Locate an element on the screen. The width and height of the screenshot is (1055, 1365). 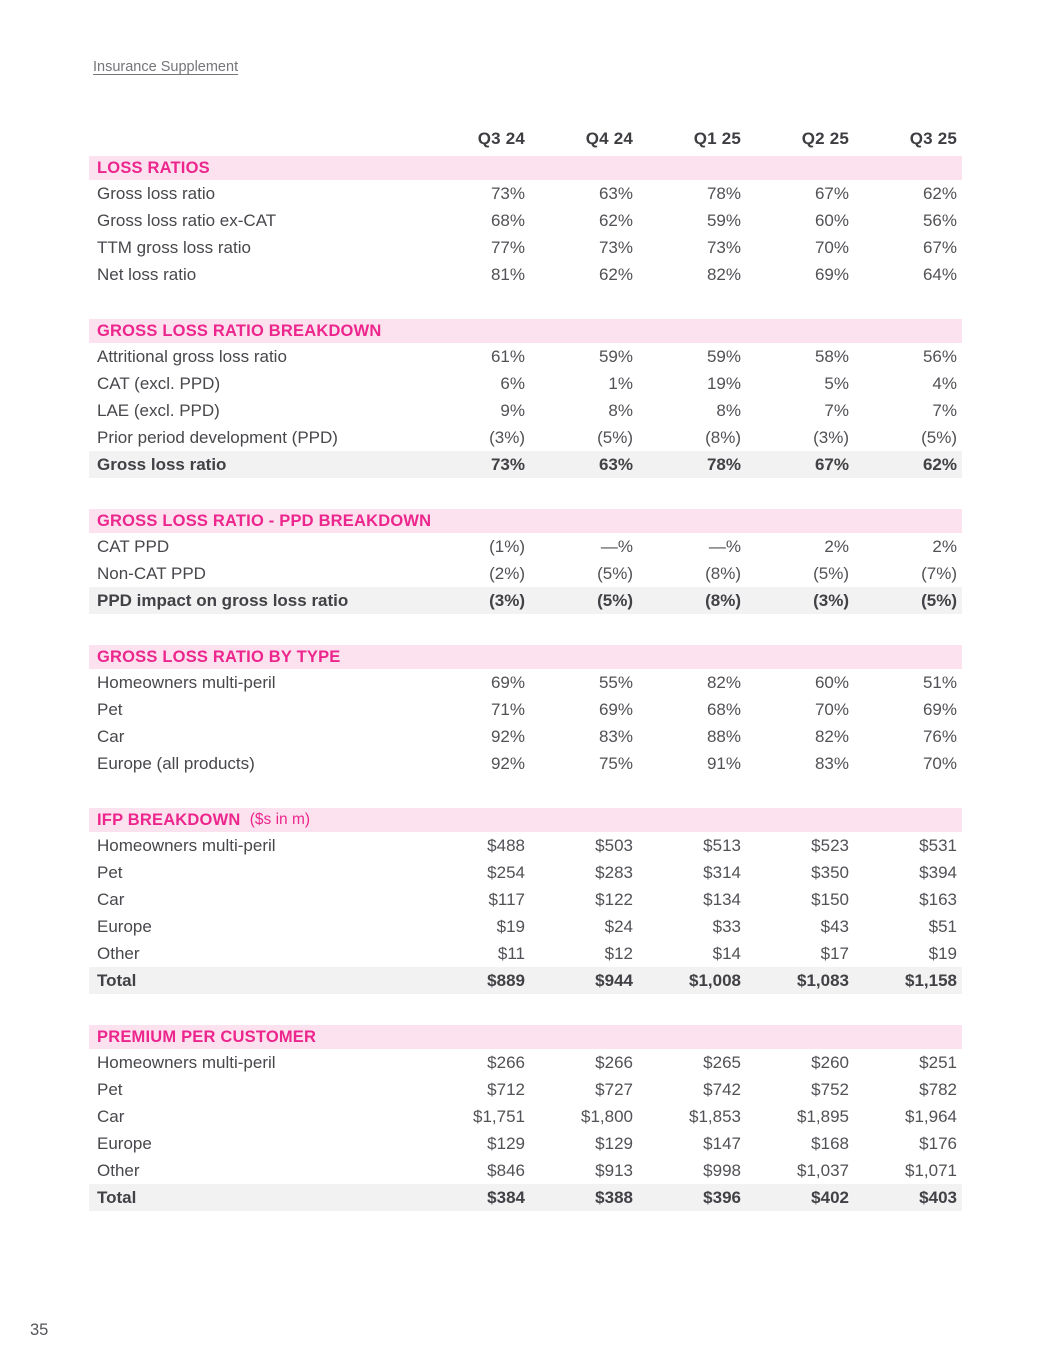
row-value: $163 is located at coordinates (938, 899).